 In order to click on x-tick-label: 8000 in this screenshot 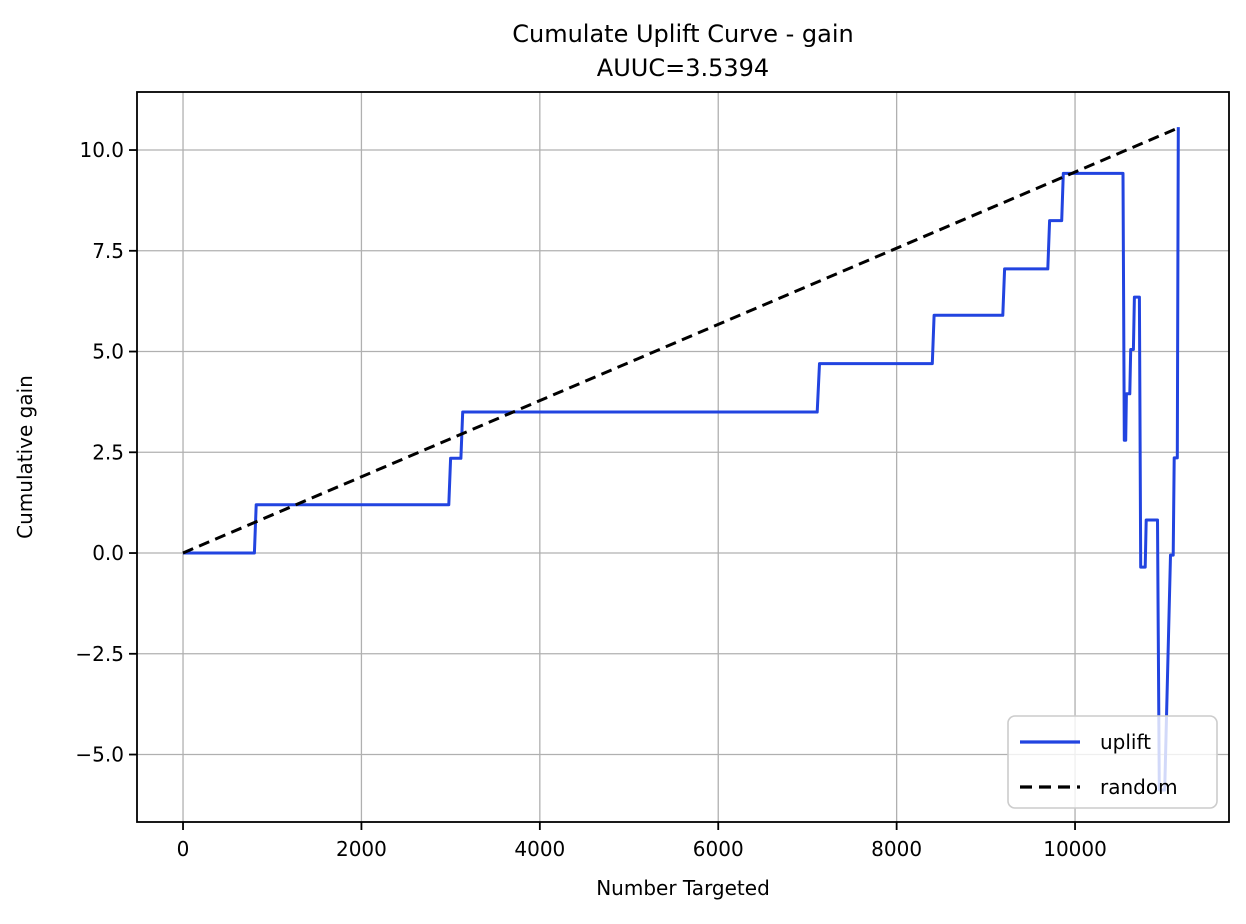, I will do `click(896, 849)`.